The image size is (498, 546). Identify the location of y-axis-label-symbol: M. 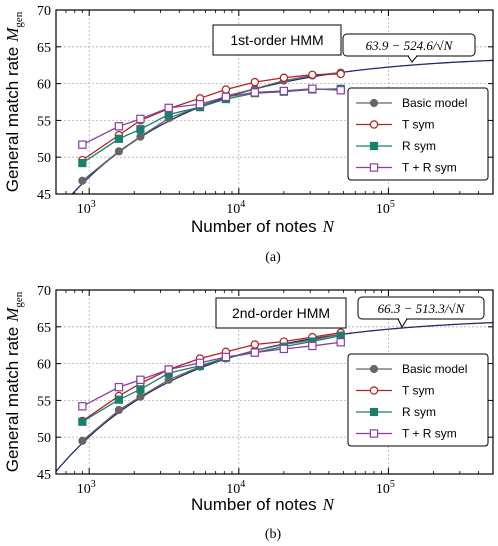
(12, 35).